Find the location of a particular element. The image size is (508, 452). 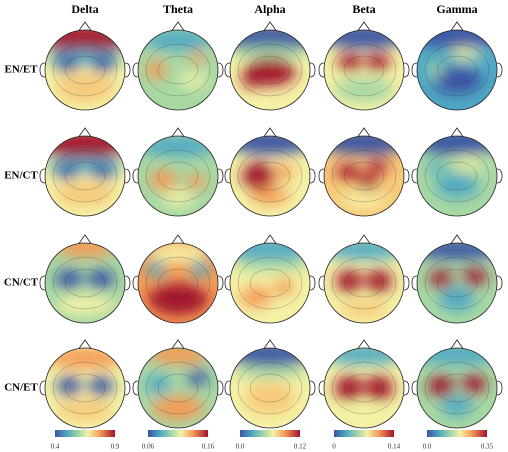

colorbar-max: 0.9 is located at coordinates (115, 447).